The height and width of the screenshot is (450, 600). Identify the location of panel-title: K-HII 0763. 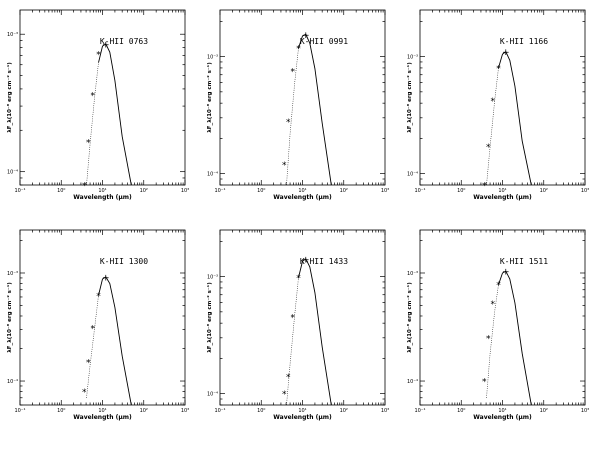
(124, 41).